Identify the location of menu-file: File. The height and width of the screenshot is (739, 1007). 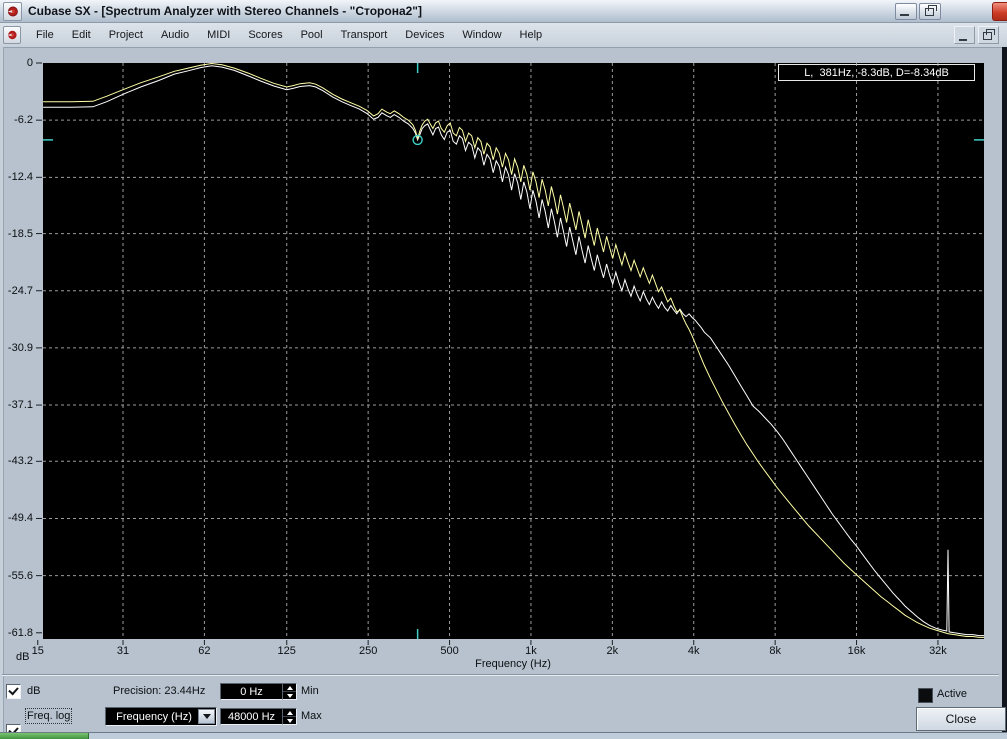
(45, 35).